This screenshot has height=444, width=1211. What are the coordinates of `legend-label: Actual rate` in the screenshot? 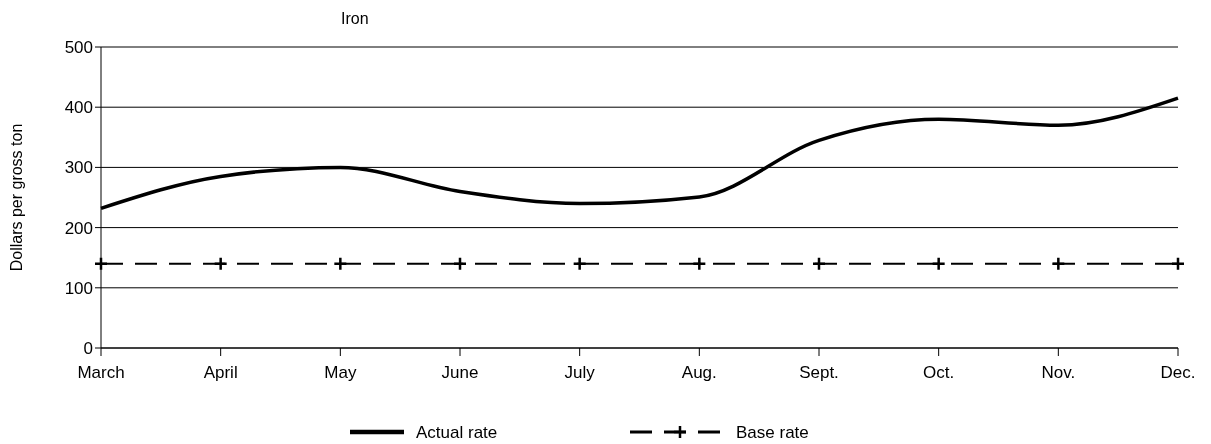 It's located at (457, 432).